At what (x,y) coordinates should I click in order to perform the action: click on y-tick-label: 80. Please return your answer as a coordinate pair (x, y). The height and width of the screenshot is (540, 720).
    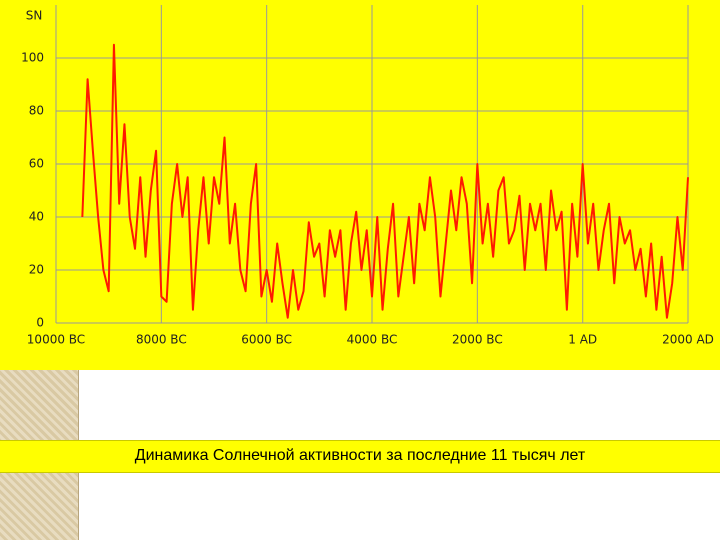
    Looking at the image, I should click on (36, 111).